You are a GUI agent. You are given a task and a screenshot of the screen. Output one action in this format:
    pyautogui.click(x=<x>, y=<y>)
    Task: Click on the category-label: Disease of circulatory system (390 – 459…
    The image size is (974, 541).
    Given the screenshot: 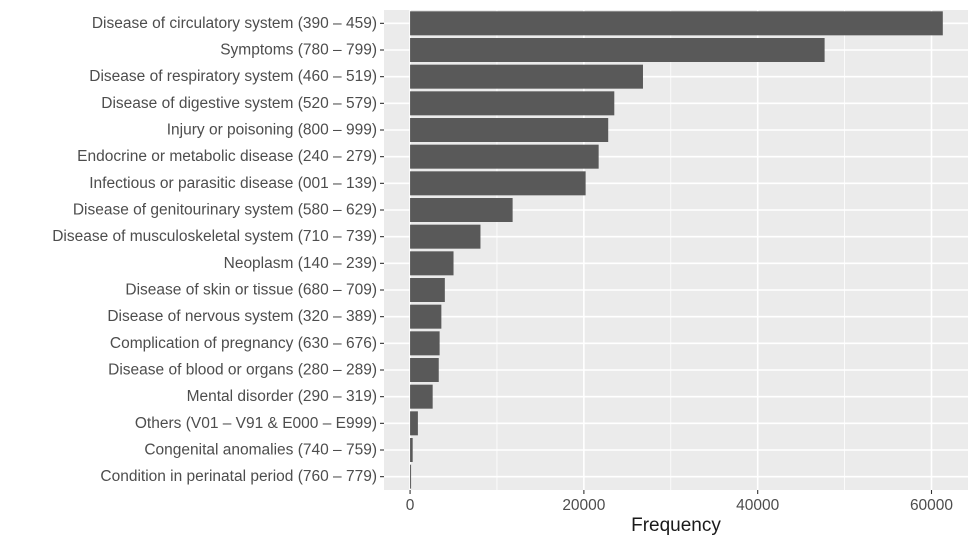 What is the action you would take?
    pyautogui.click(x=234, y=23)
    